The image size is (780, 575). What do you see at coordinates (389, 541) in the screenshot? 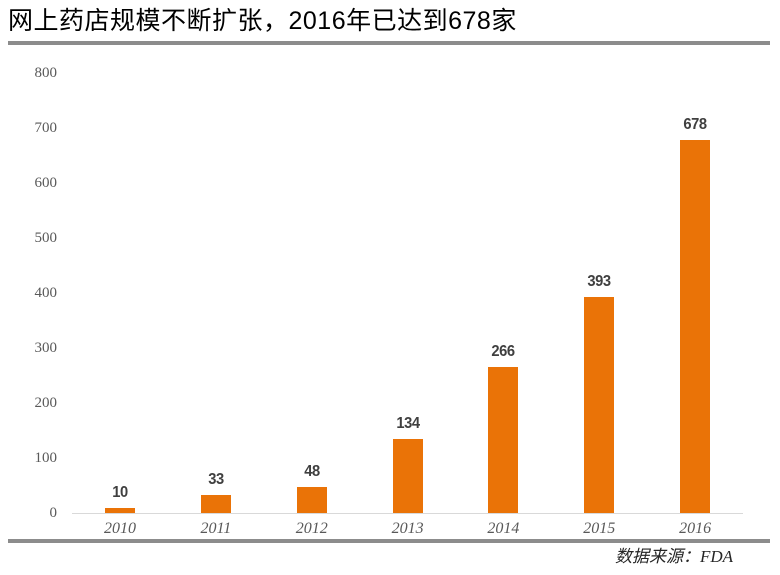
I see `footer-divider` at bounding box center [389, 541].